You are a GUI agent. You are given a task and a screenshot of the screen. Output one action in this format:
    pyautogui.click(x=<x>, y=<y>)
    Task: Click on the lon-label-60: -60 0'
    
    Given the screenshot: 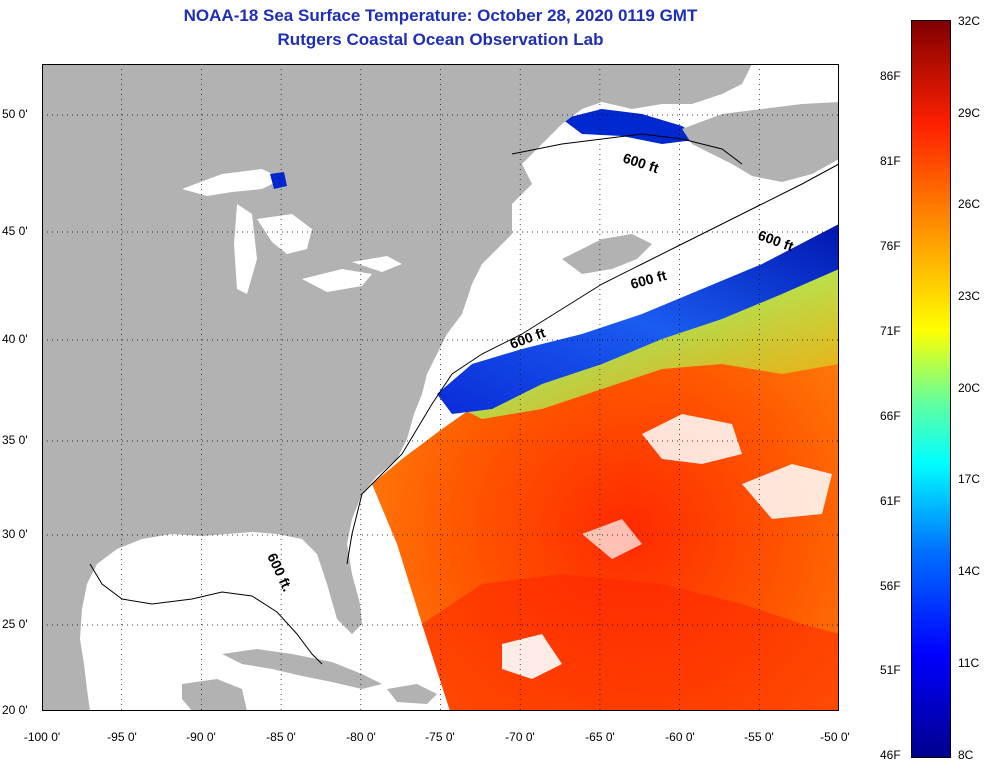 What is the action you would take?
    pyautogui.click(x=680, y=737)
    